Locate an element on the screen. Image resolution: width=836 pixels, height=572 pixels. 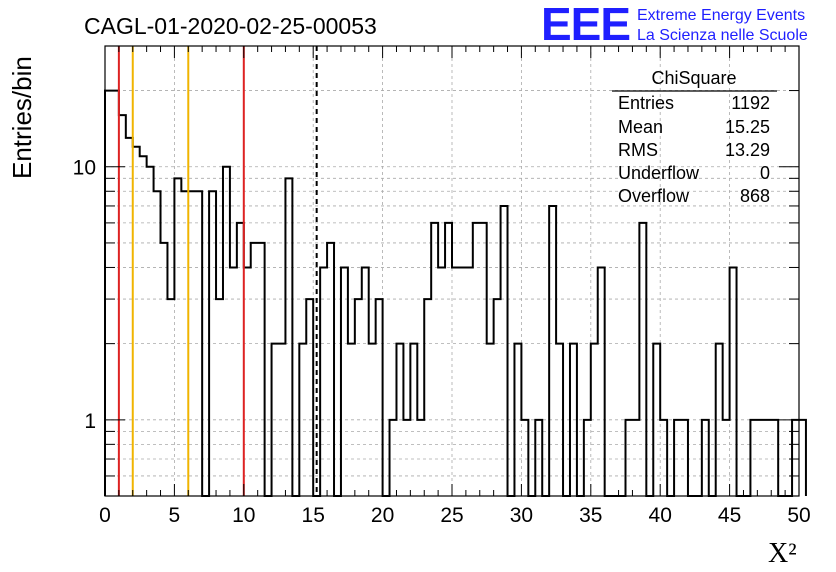
y-tick-label: 1 is located at coordinates (90, 421).